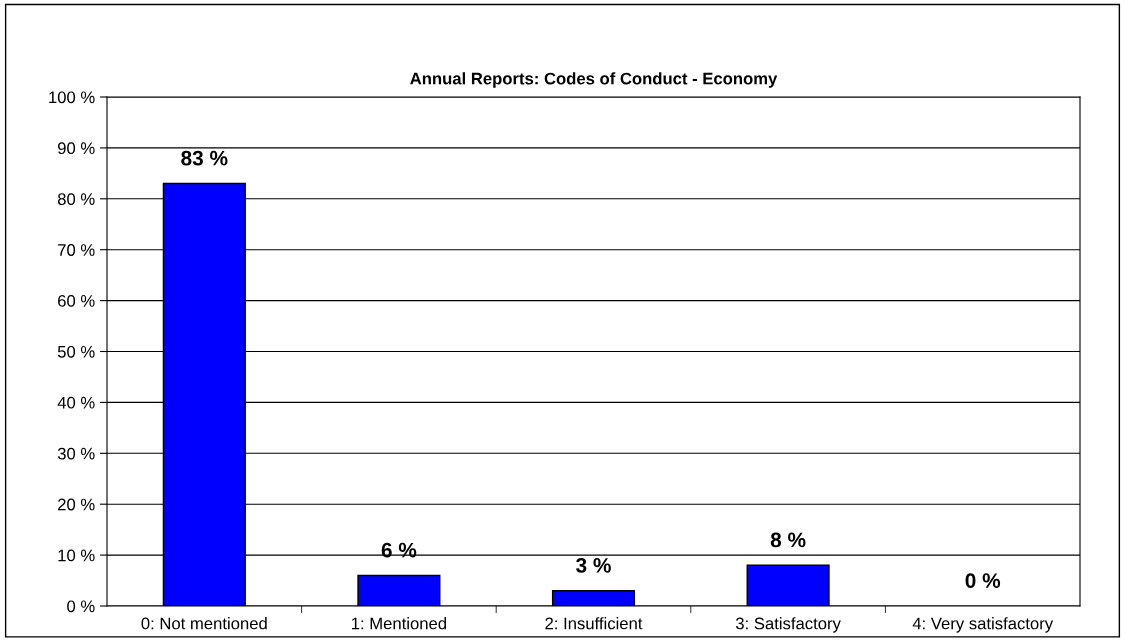 This screenshot has width=1125, height=642. What do you see at coordinates (983, 625) in the screenshot?
I see `x-tick-label: 4: Very satisfactory` at bounding box center [983, 625].